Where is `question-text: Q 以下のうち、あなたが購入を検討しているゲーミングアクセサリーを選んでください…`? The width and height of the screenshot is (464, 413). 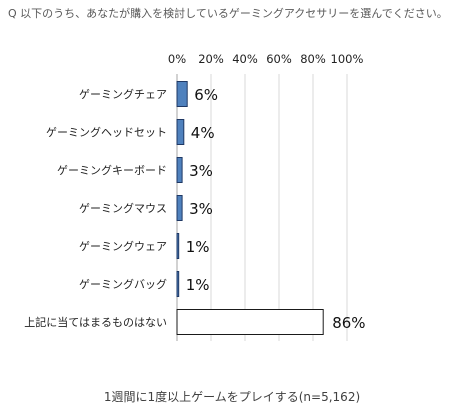
question-text: Q 以下のうち、あなたが購入を検討しているゲーミングアクセサリーを選んでください… is located at coordinates (228, 13).